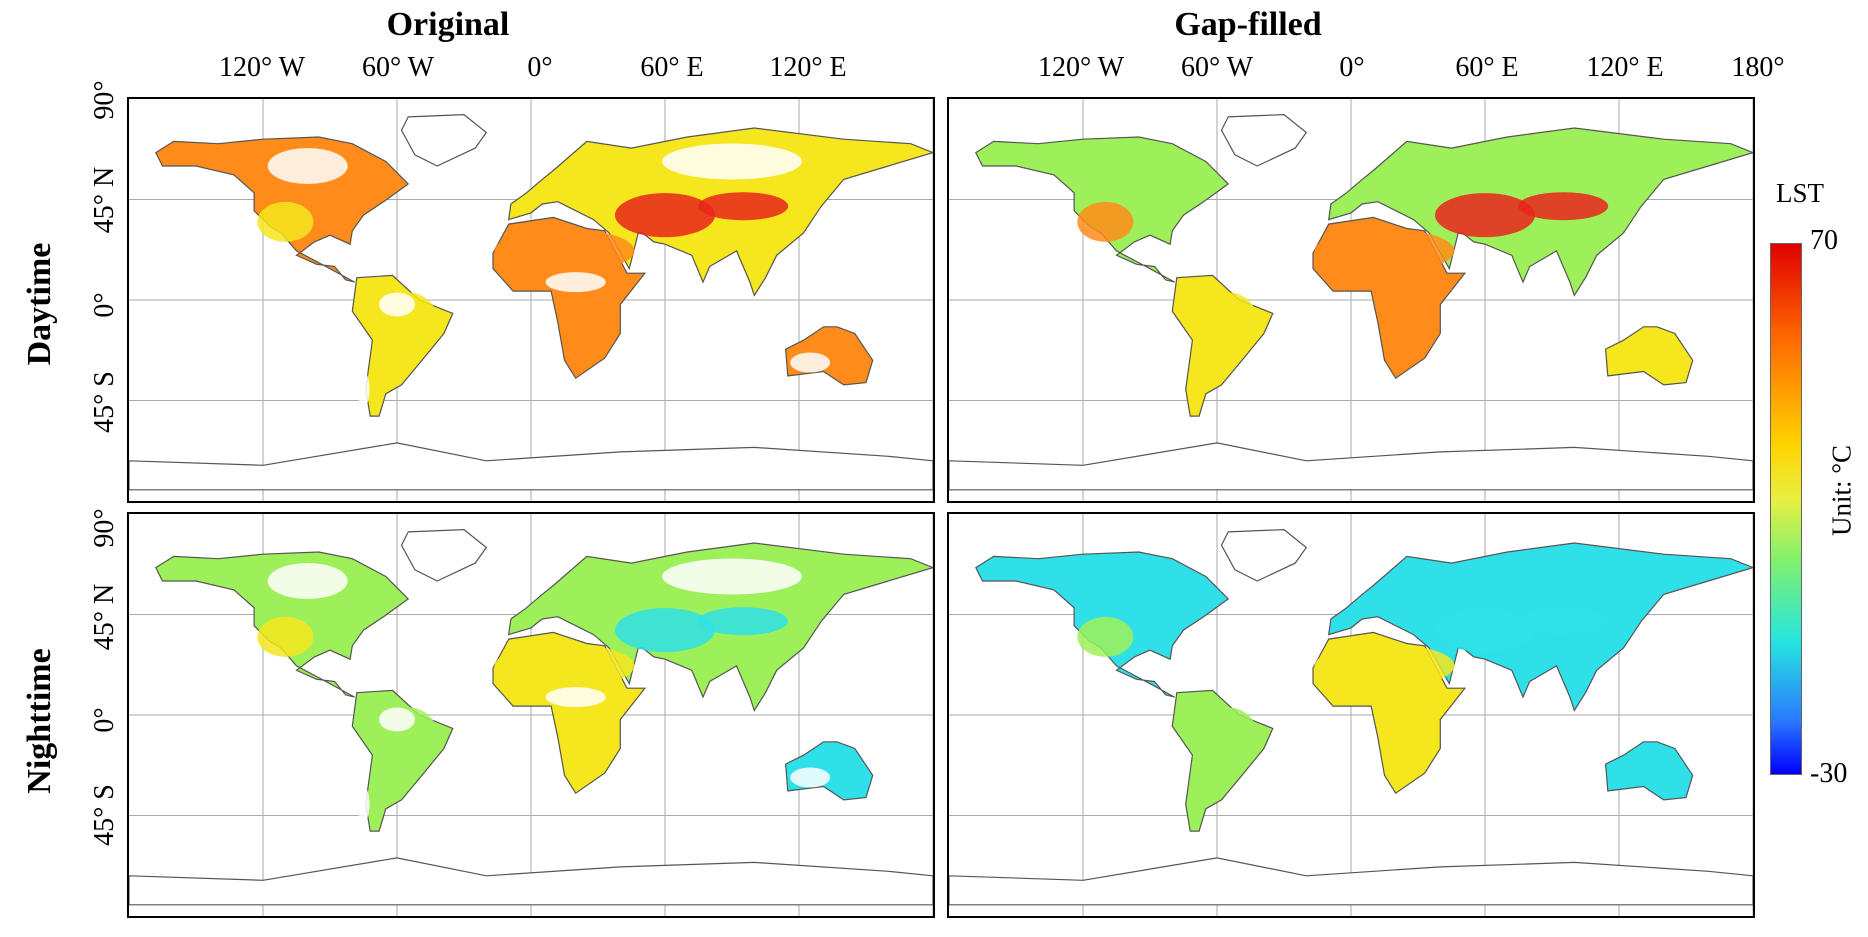 Image resolution: width=1868 pixels, height=937 pixels. I want to click on column-title-original: Original, so click(448, 24).